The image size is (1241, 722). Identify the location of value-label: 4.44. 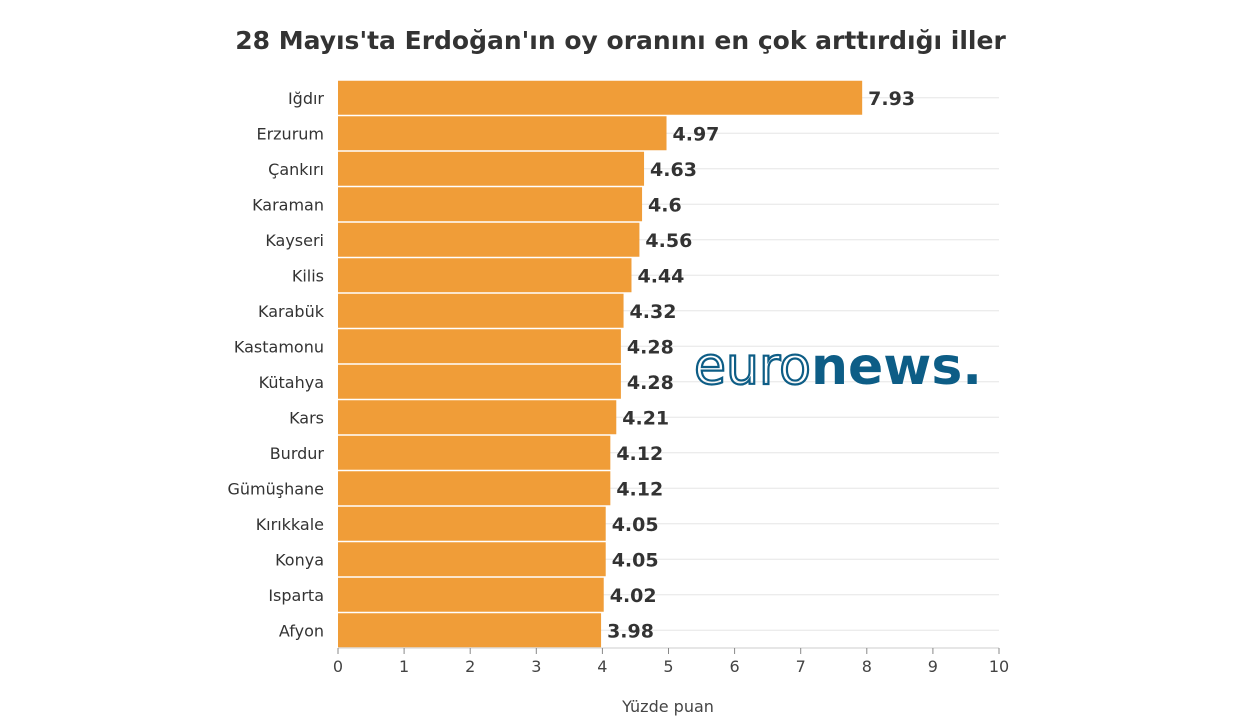
(660, 276).